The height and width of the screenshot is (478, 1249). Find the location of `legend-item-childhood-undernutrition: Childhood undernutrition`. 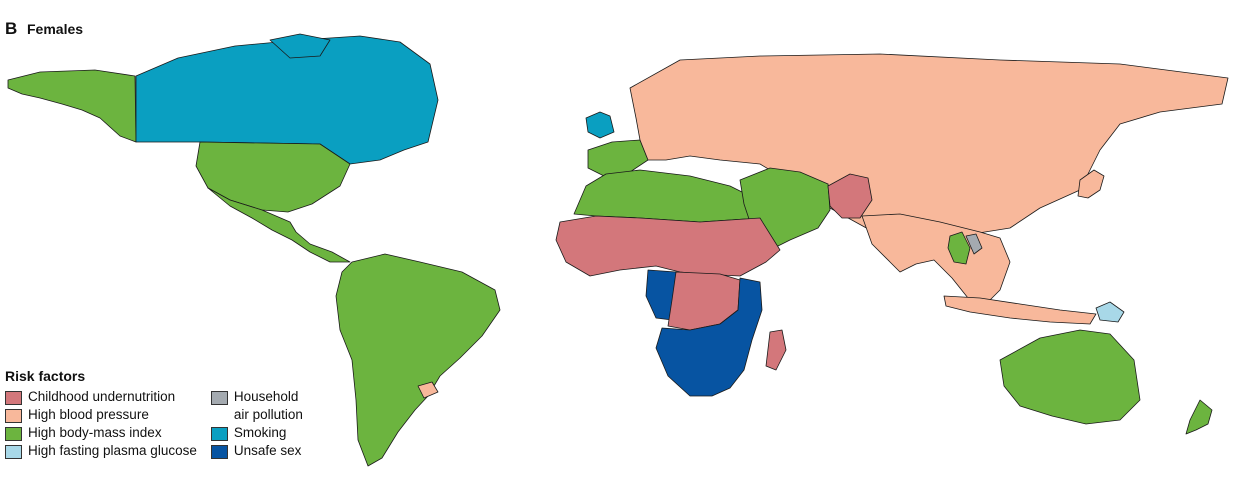

legend-item-childhood-undernutrition: Childhood undernutrition is located at coordinates (101, 397).